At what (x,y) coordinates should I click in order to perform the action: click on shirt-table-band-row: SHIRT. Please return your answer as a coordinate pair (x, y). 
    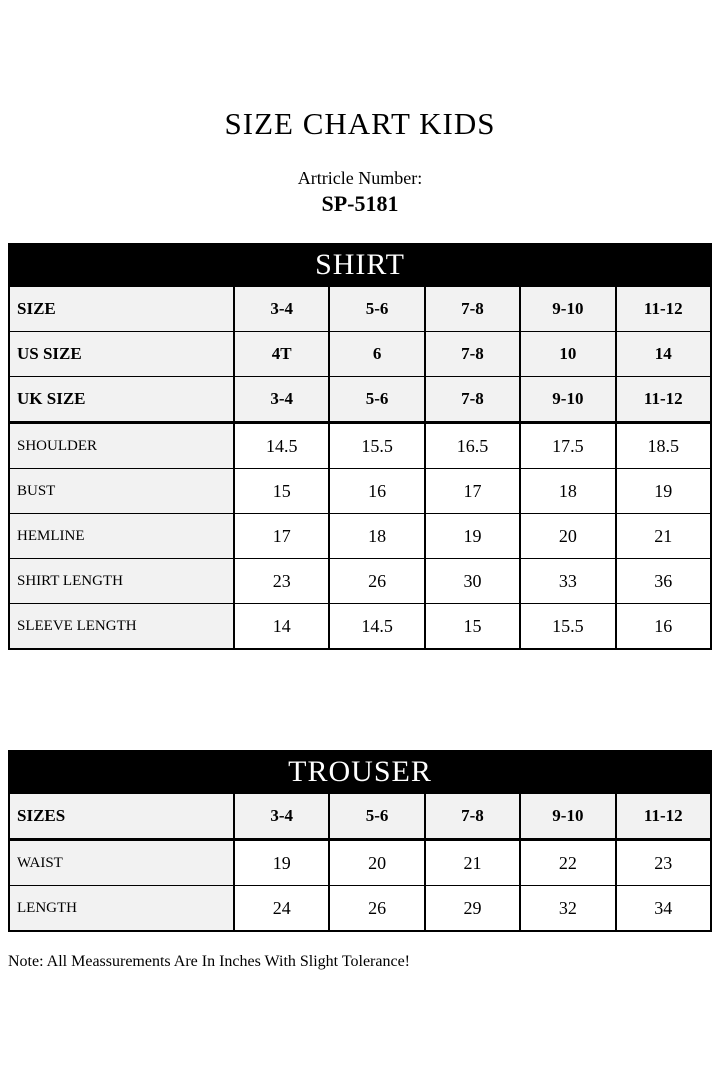
    Looking at the image, I should click on (360, 265).